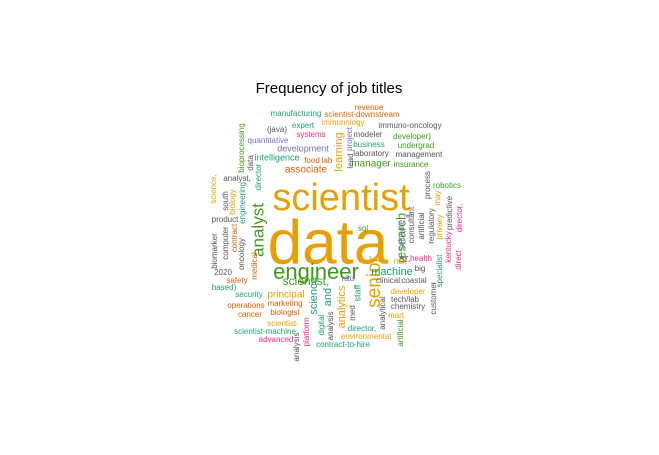 The height and width of the screenshot is (455, 659). I want to click on word-analytical: analytical, so click(382, 313).